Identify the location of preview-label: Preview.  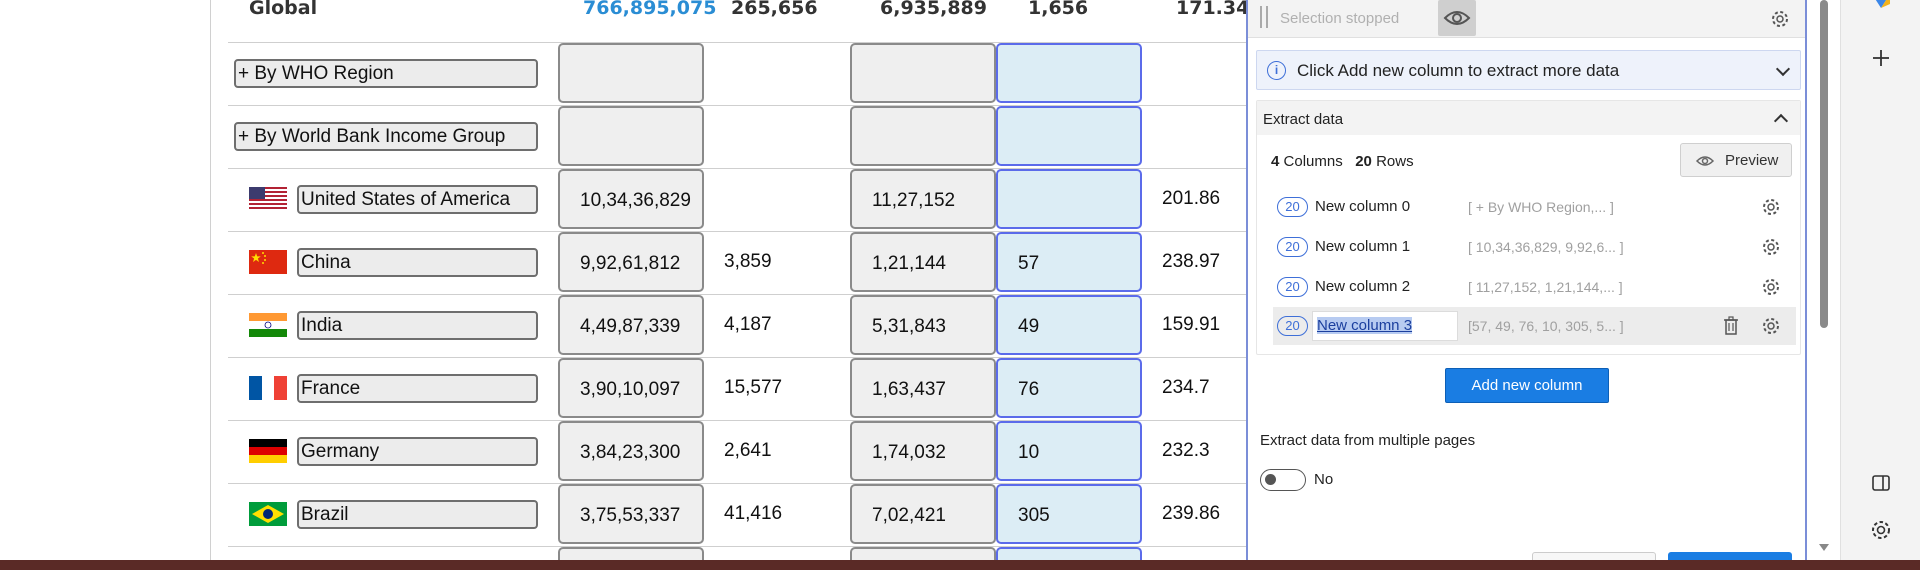
(1752, 160).